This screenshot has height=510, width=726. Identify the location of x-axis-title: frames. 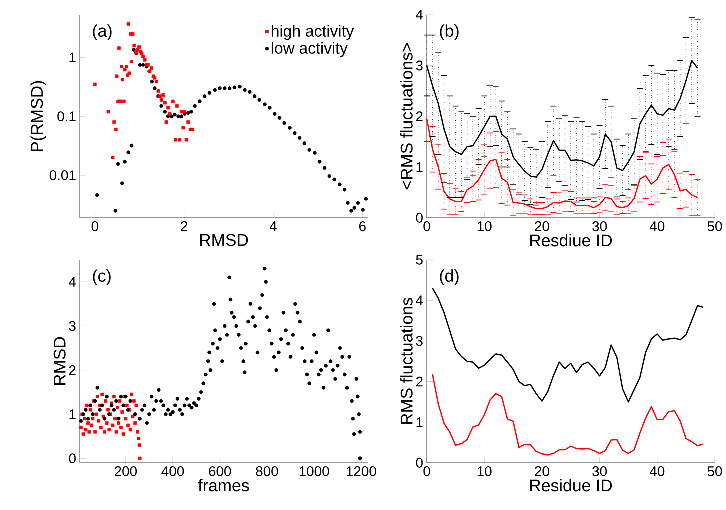
(224, 485).